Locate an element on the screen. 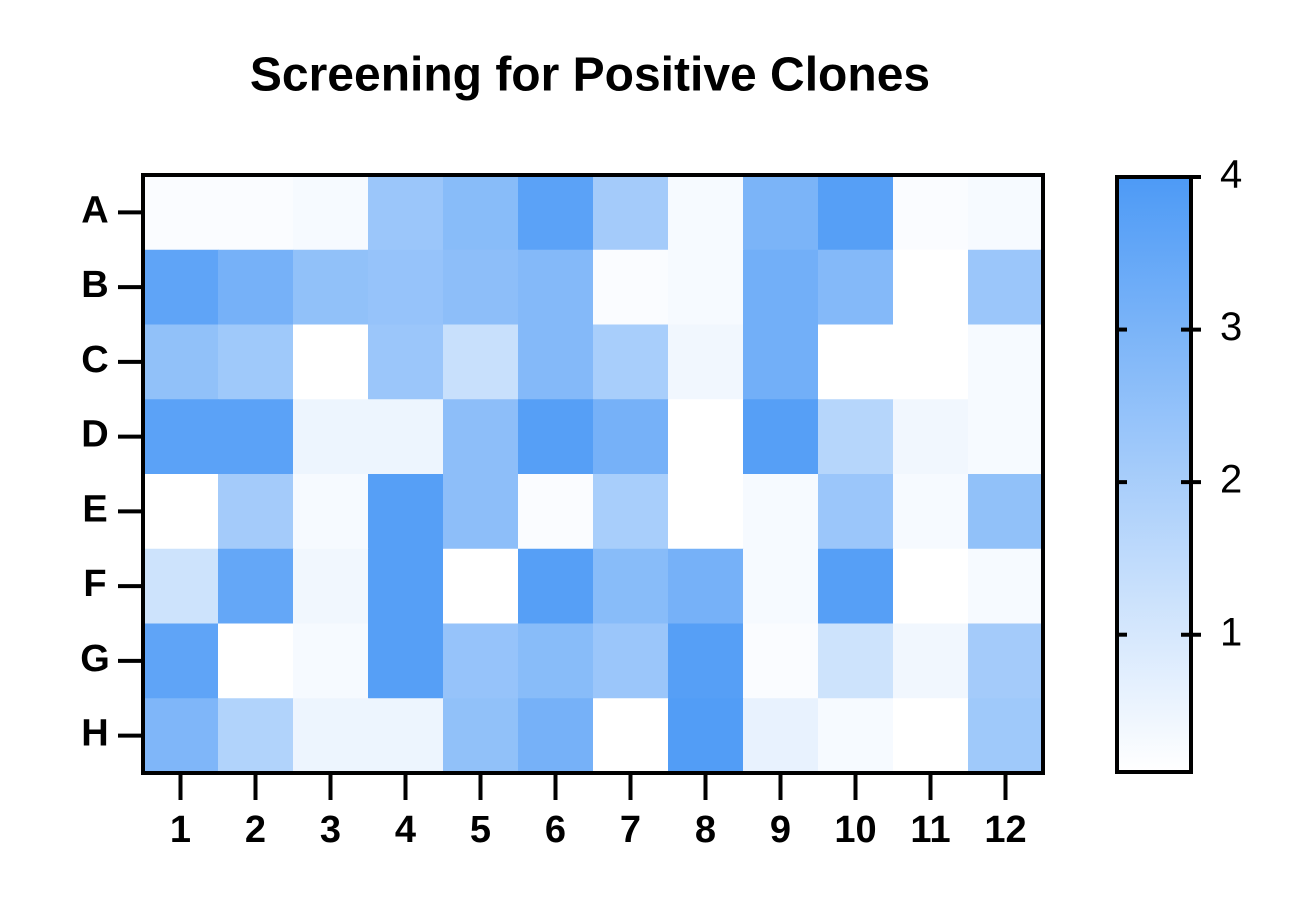  y-tick-label: A is located at coordinates (94, 210).